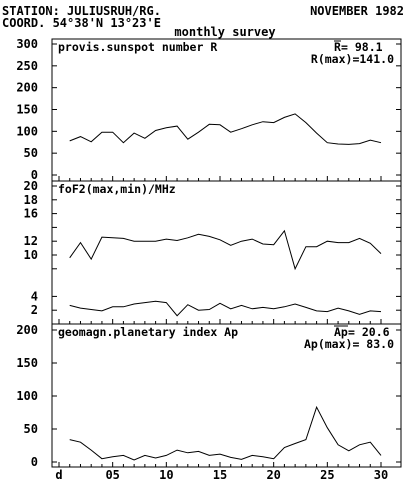 This screenshot has height=480, width=408. I want to click on x-tick-label: d, so click(58, 474).